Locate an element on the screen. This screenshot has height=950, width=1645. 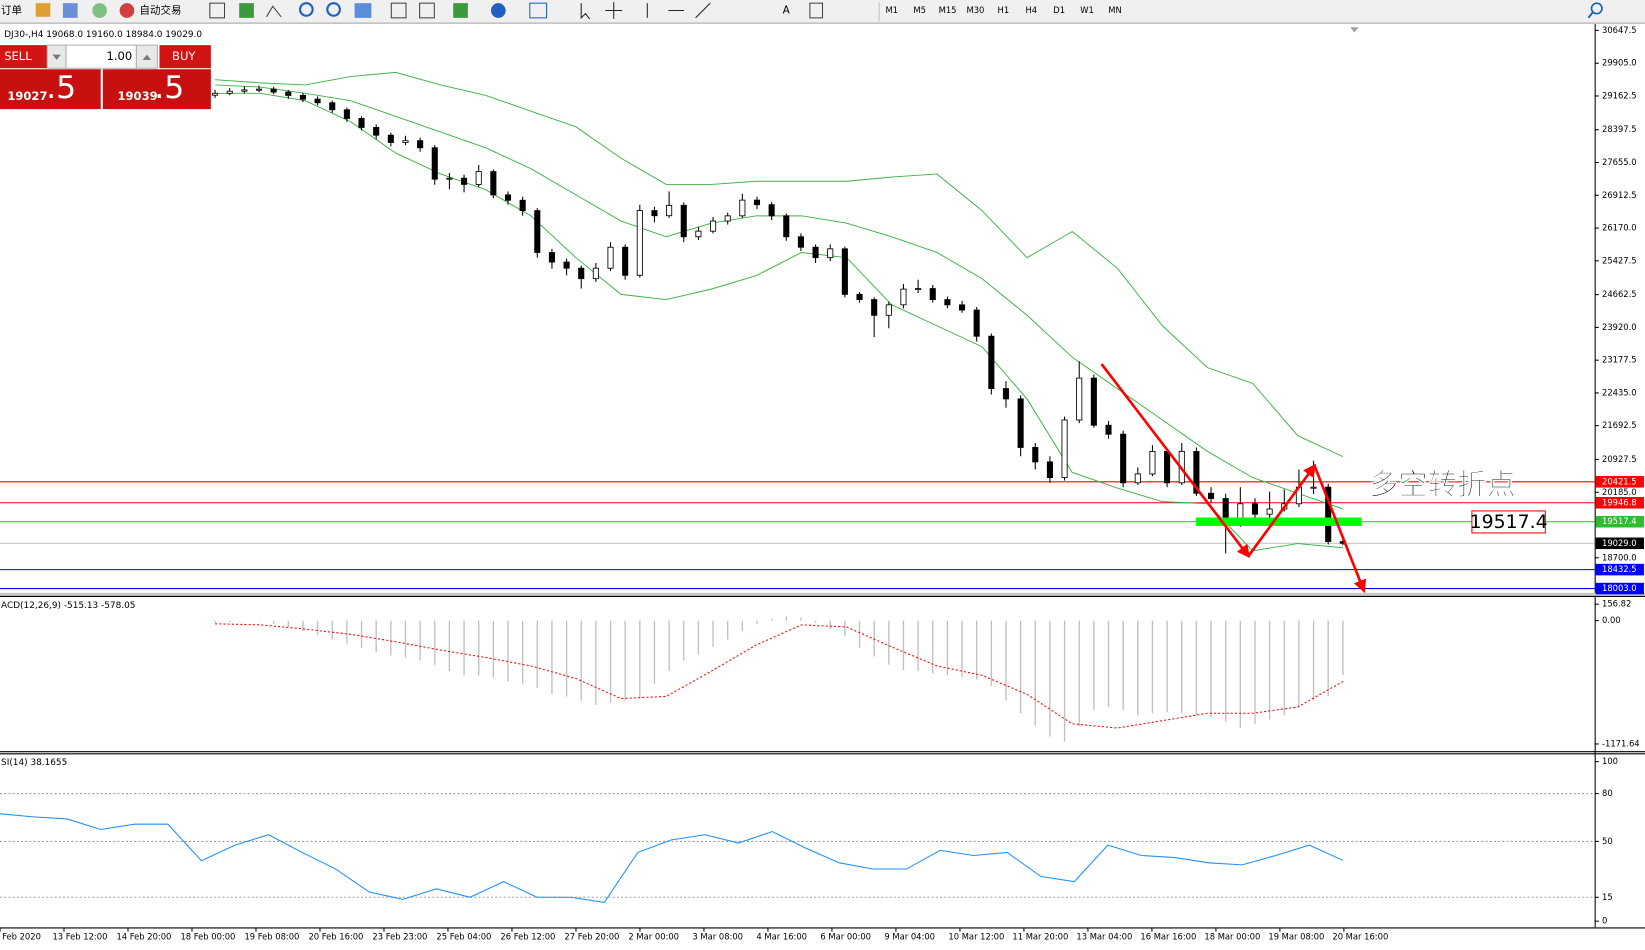
sell-label: SELL is located at coordinates (18, 56).